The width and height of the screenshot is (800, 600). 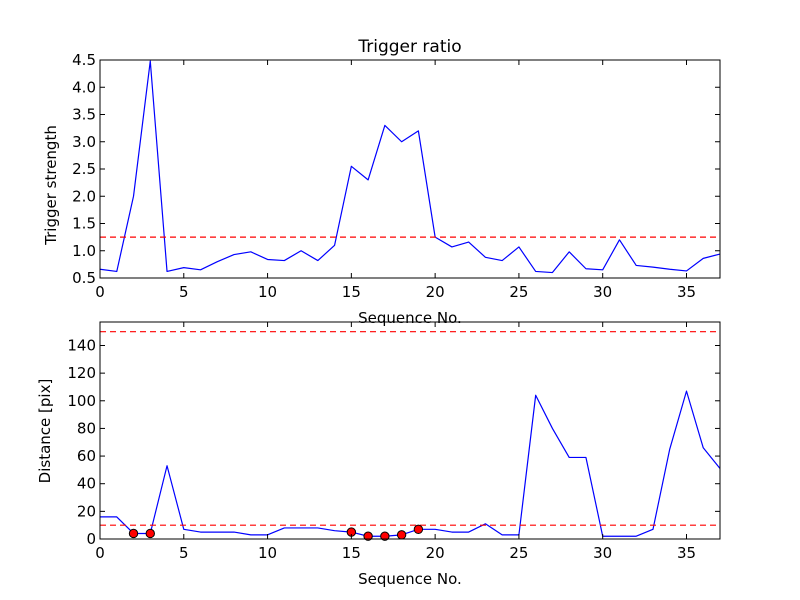 I want to click on y-tick-label: 40, so click(x=86, y=484).